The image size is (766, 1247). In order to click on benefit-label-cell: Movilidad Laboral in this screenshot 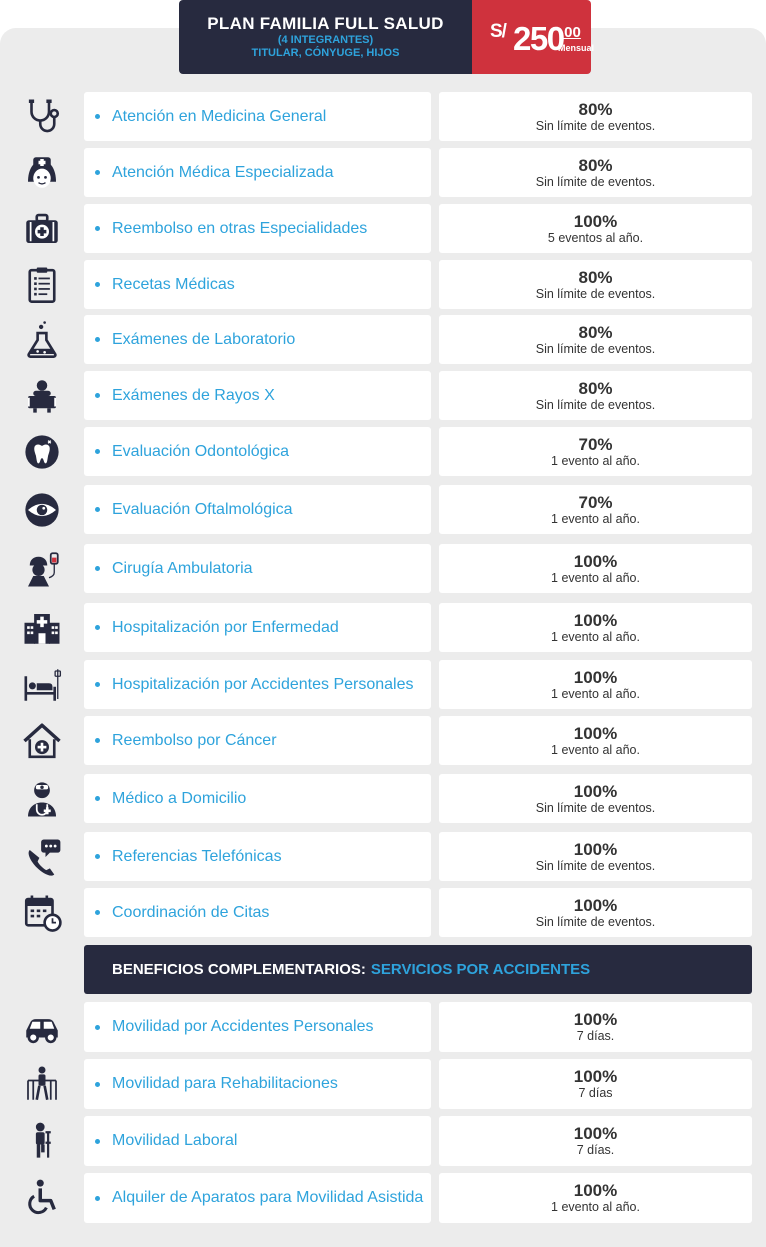, I will do `click(257, 1141)`.